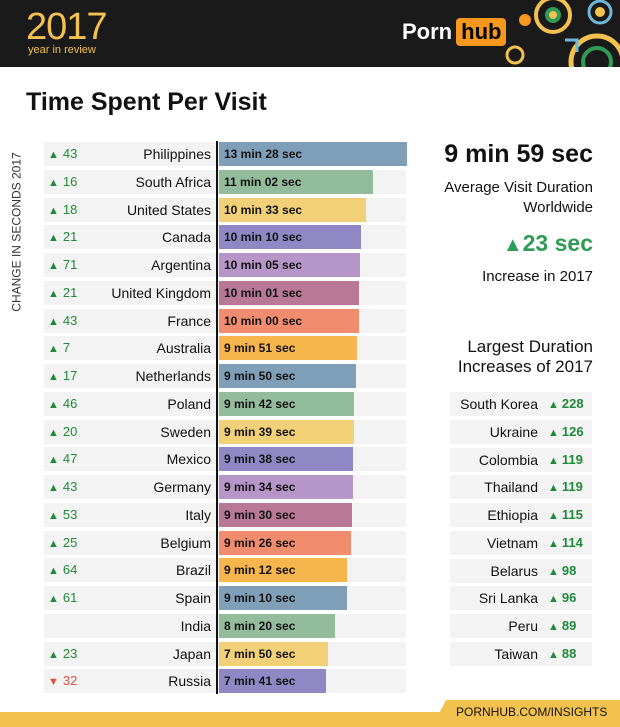  Describe the element at coordinates (516, 654) in the screenshot. I see `list-item-country: Taiwan` at that location.